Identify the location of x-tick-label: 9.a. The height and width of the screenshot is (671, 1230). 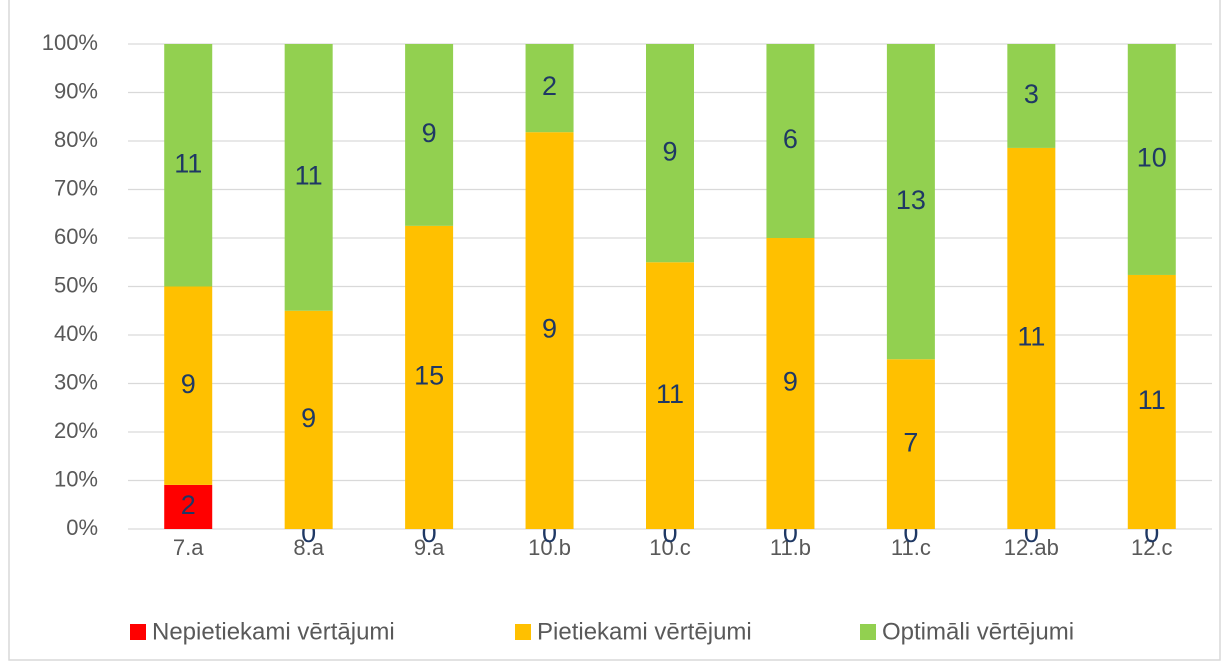
(429, 547).